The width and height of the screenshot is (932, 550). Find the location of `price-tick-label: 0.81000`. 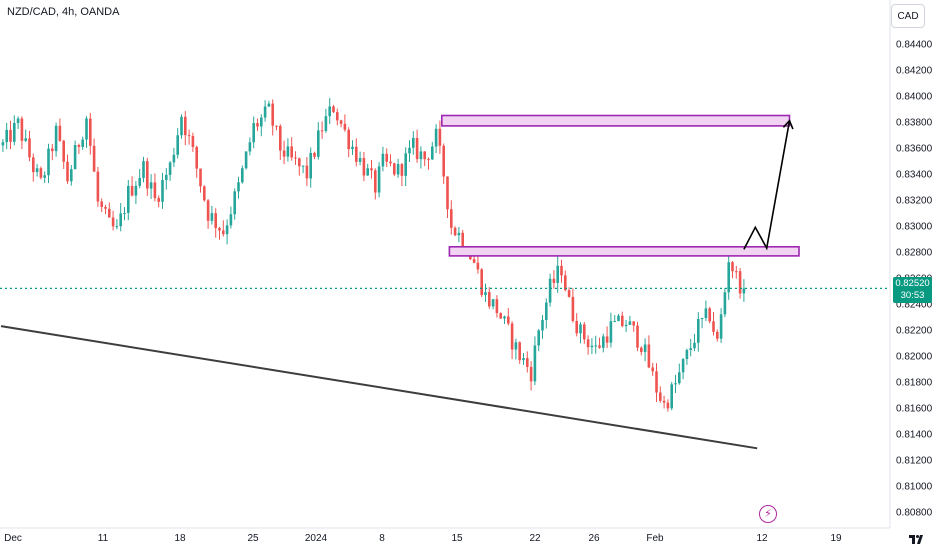

price-tick-label: 0.81000 is located at coordinates (914, 487).